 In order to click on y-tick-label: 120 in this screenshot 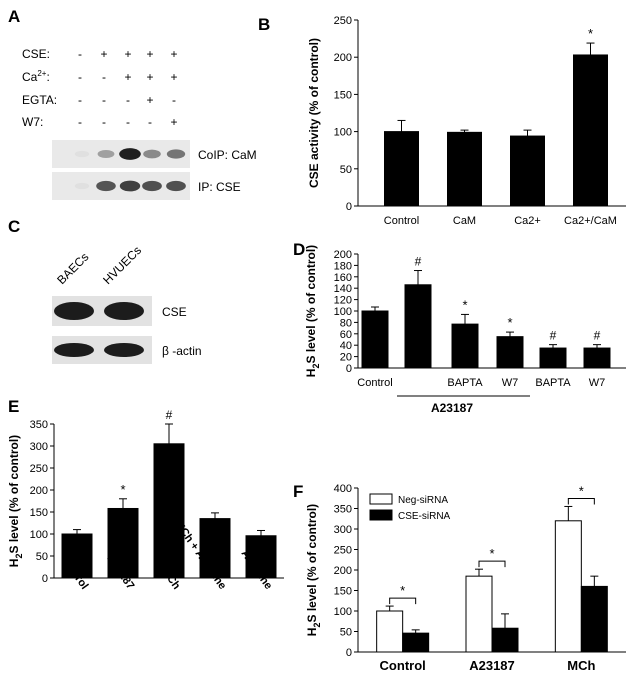, I will do `click(343, 301)`.